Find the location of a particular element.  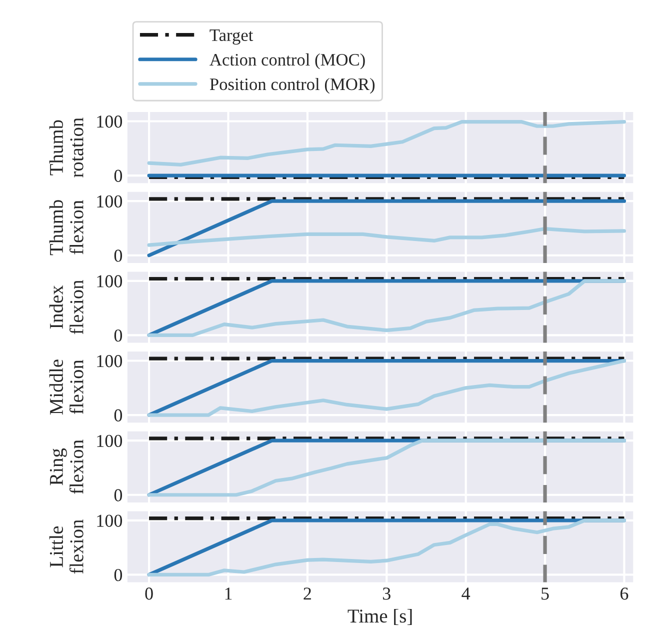

x-tick-label: 0 is located at coordinates (149, 594).